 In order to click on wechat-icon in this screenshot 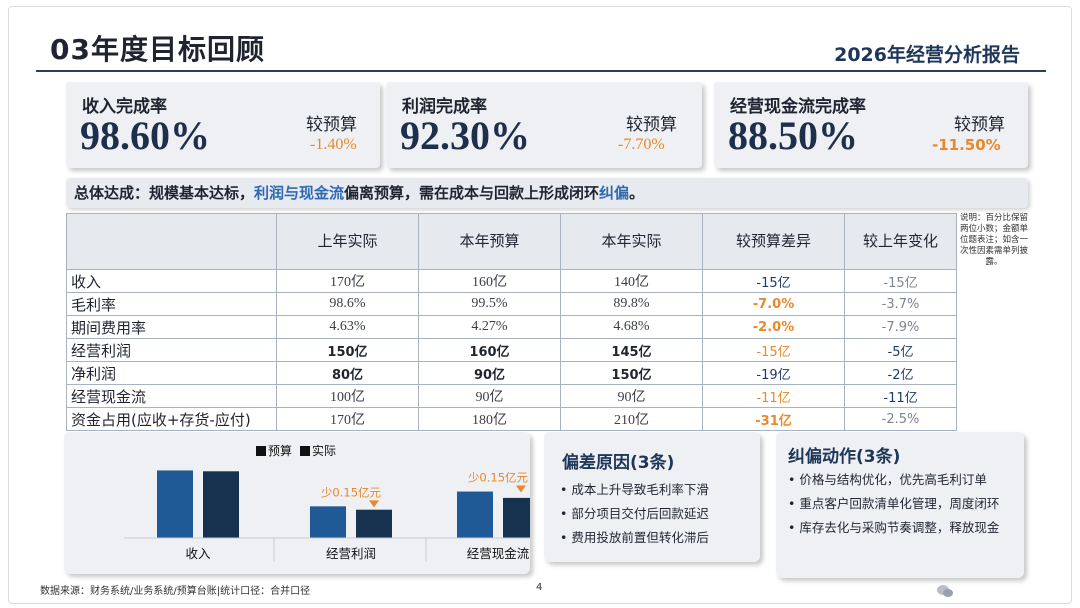, I will do `click(945, 591)`.